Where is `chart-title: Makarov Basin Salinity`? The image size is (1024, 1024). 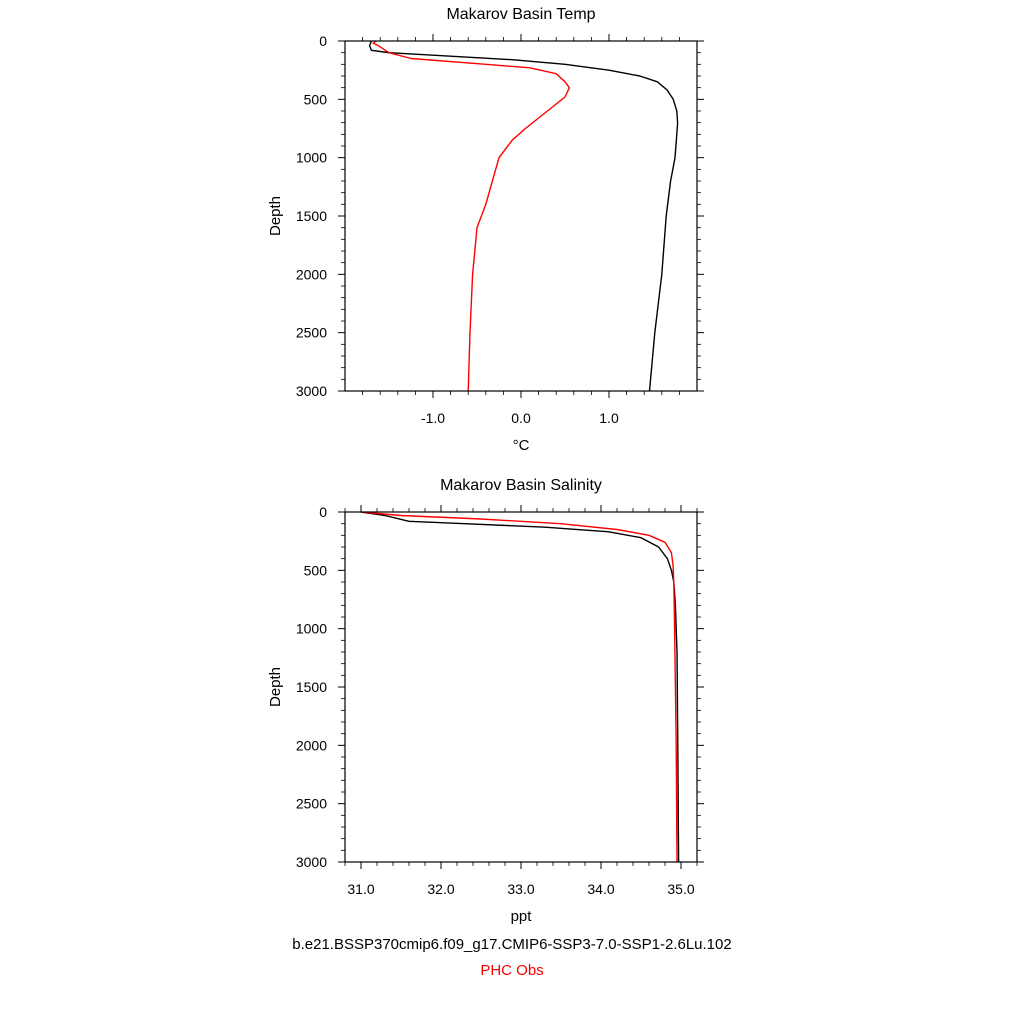 chart-title: Makarov Basin Salinity is located at coordinates (521, 485).